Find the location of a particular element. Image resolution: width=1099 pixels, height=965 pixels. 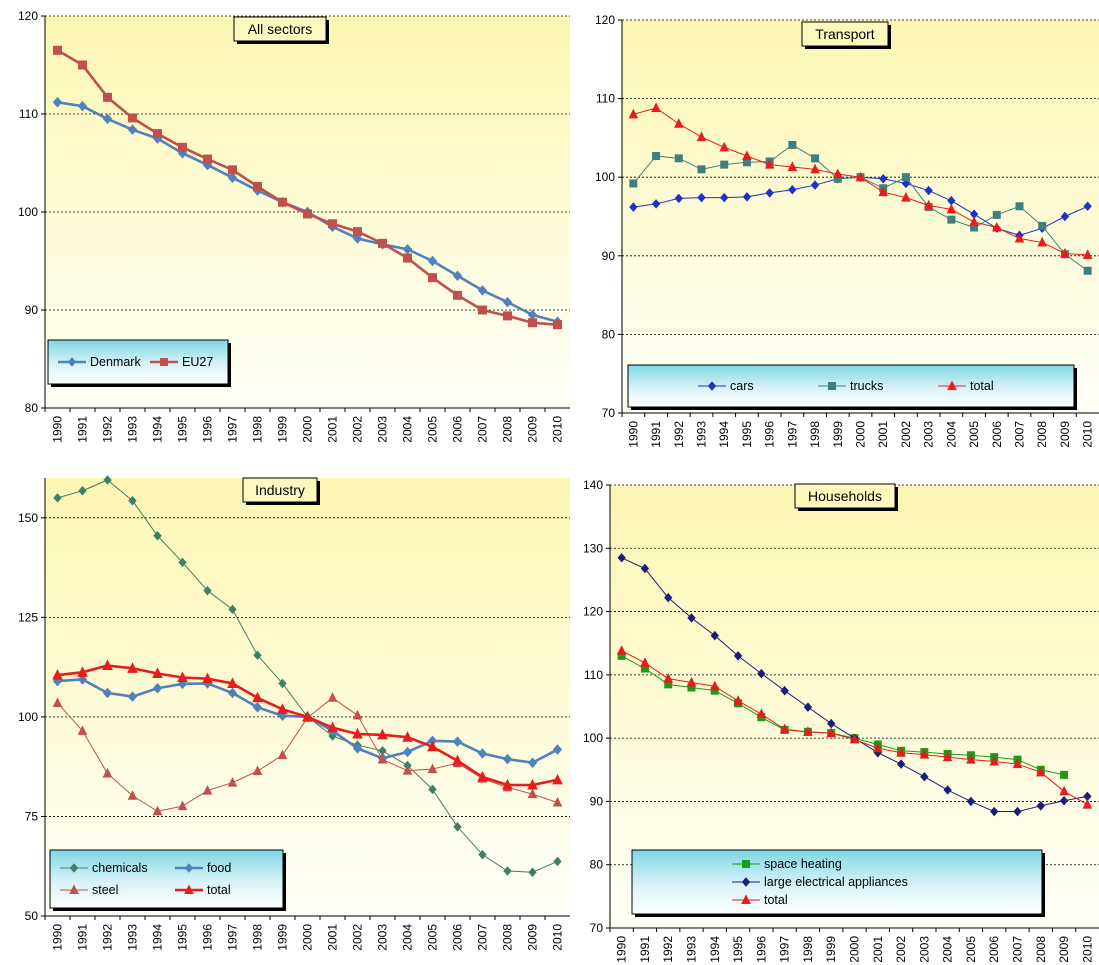

chart-title: Transport is located at coordinates (845, 34).